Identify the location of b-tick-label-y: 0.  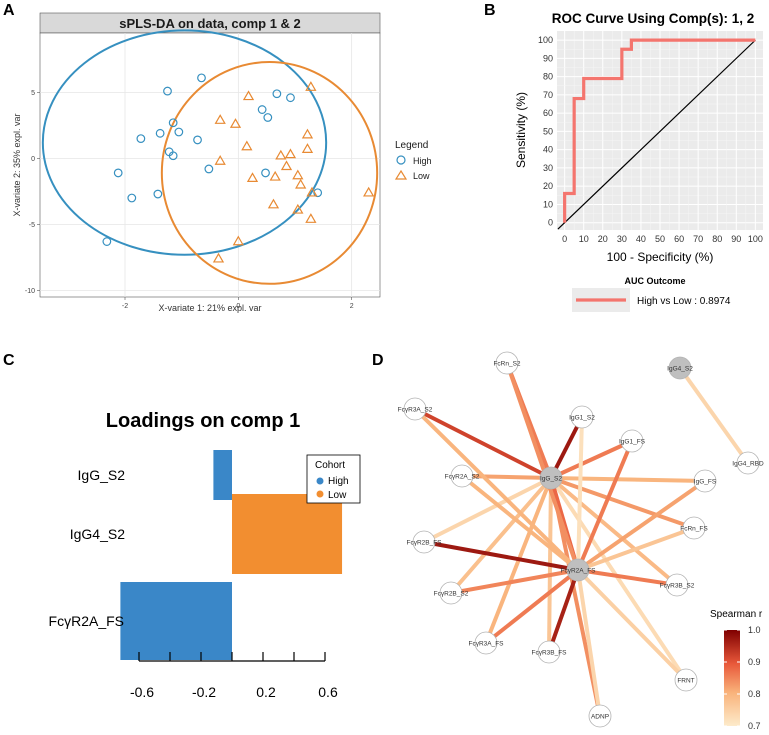
(550, 223).